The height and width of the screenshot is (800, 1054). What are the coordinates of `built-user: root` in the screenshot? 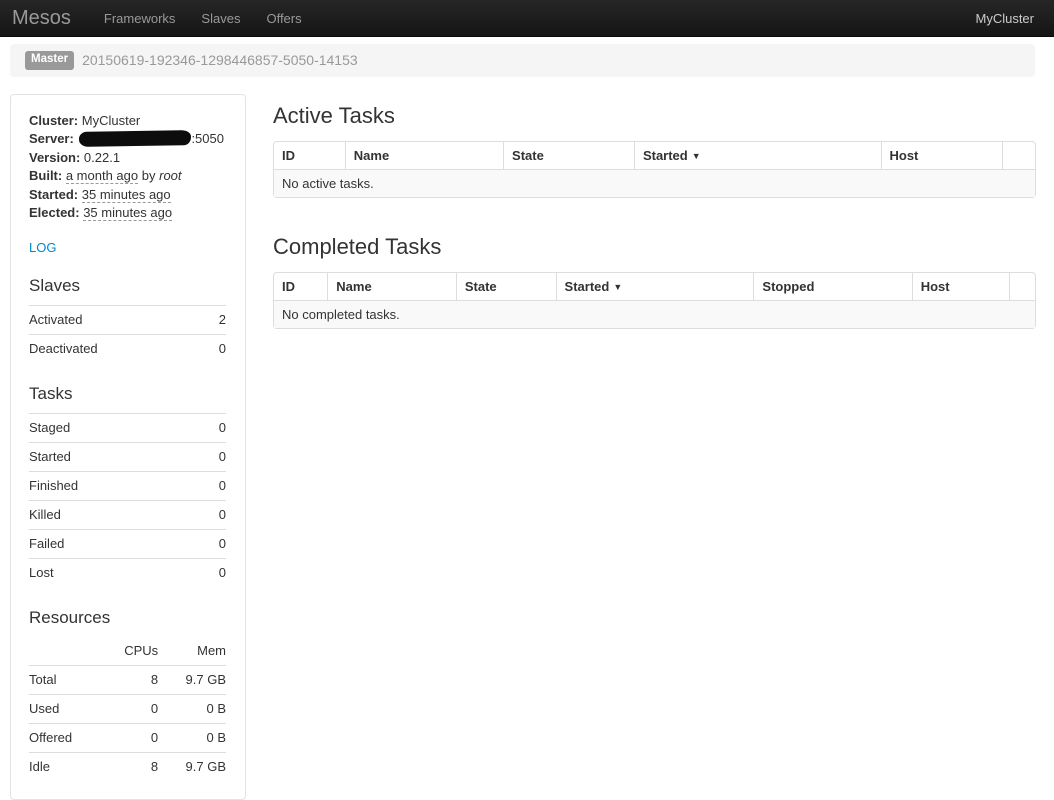 It's located at (170, 175).